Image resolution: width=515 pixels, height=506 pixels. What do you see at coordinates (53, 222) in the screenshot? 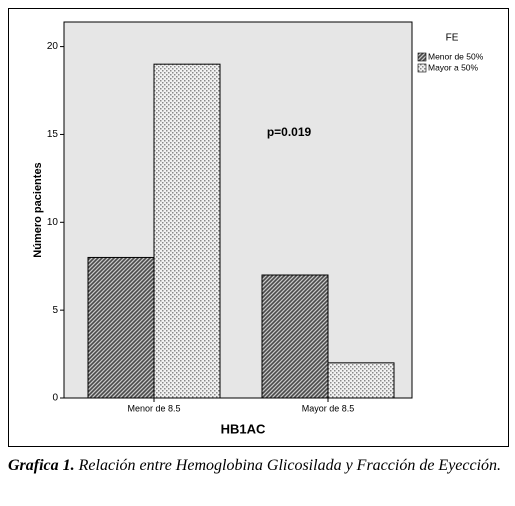
I see `y-tick-label: 10` at bounding box center [53, 222].